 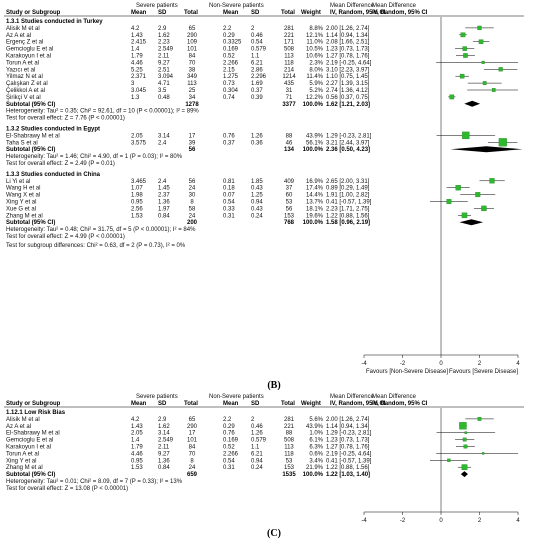 What do you see at coordinates (164, 189) in the screenshot?
I see `sd-severe: 1.45` at bounding box center [164, 189].